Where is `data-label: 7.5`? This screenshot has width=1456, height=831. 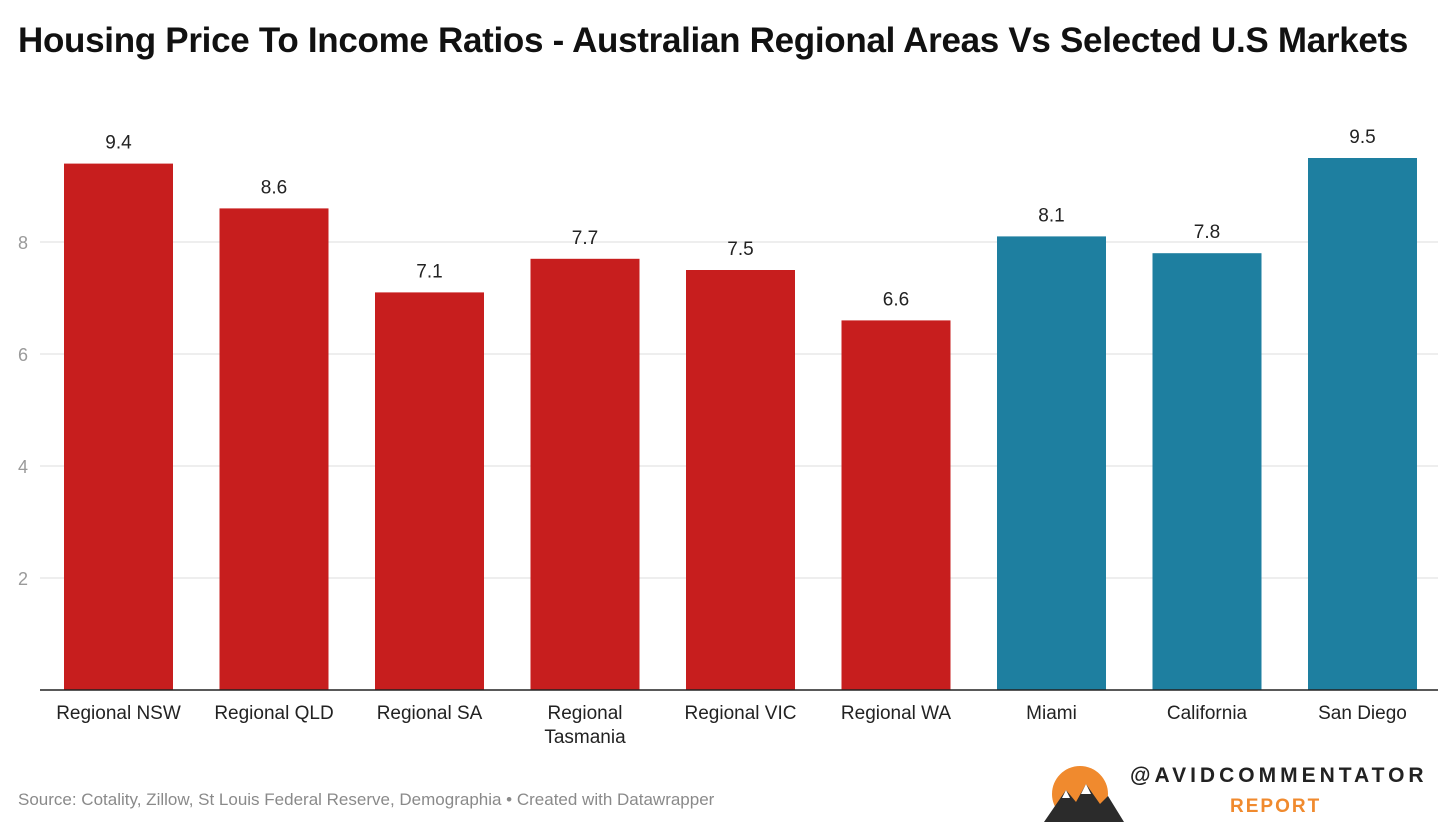 data-label: 7.5 is located at coordinates (740, 249).